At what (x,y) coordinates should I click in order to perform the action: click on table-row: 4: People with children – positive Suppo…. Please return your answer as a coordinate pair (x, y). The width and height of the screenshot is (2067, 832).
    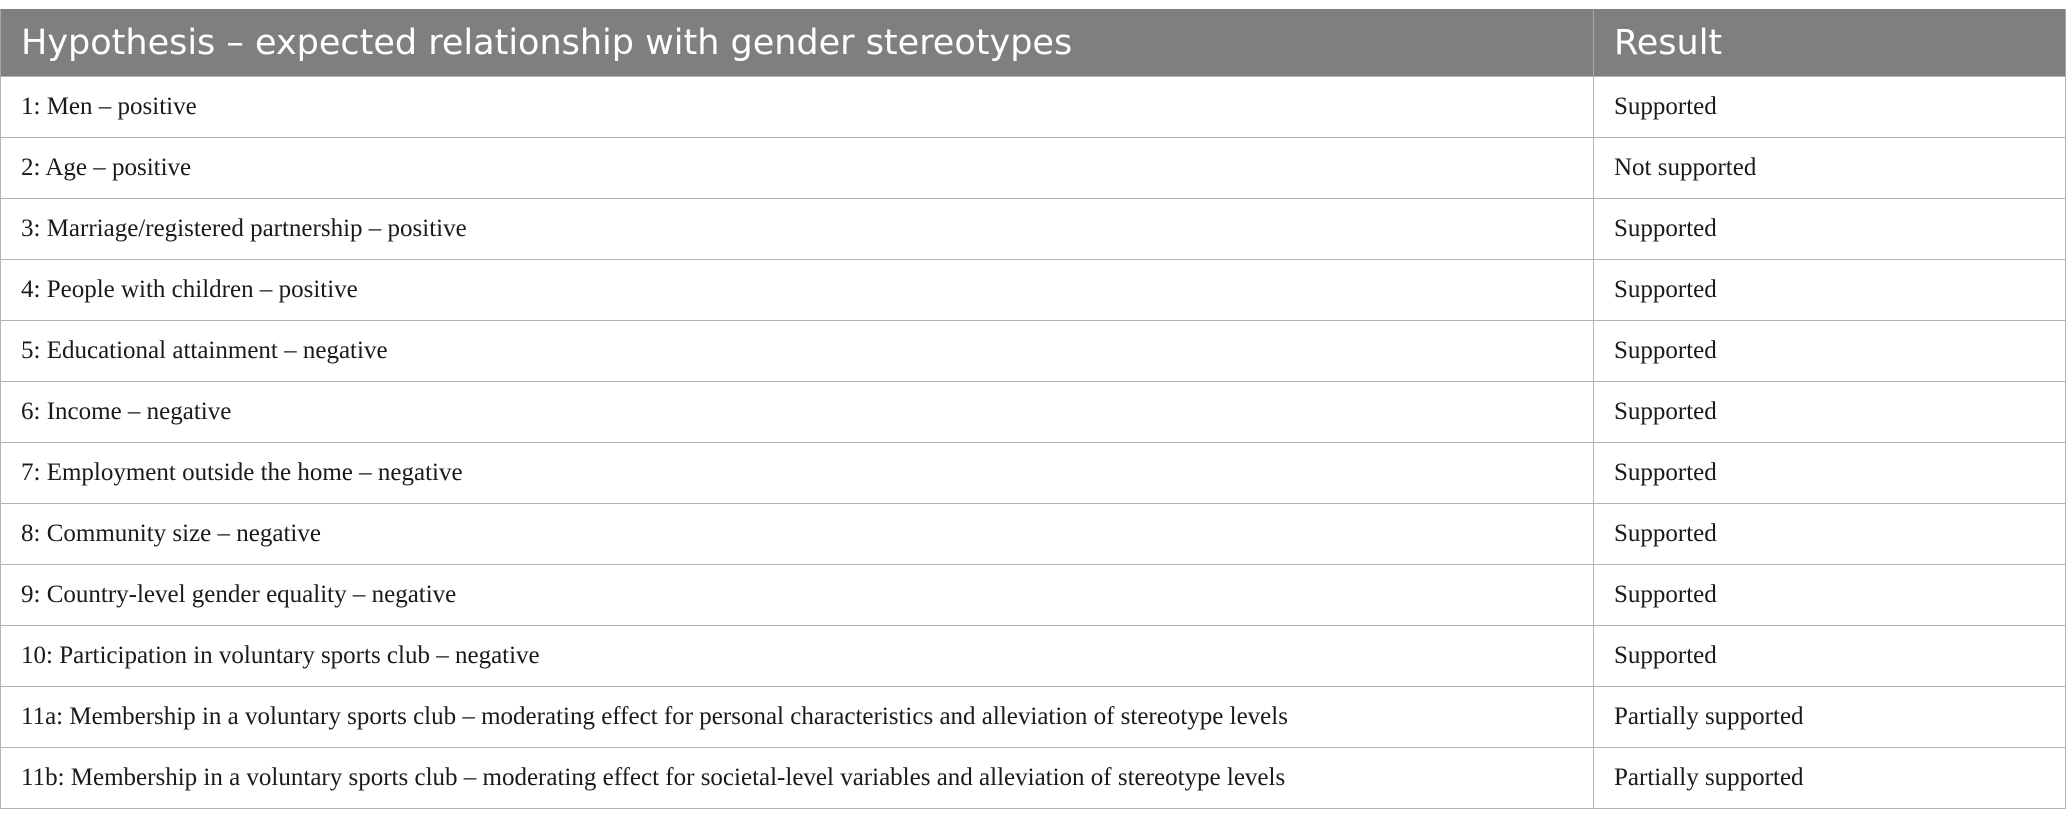
    Looking at the image, I should click on (1033, 290).